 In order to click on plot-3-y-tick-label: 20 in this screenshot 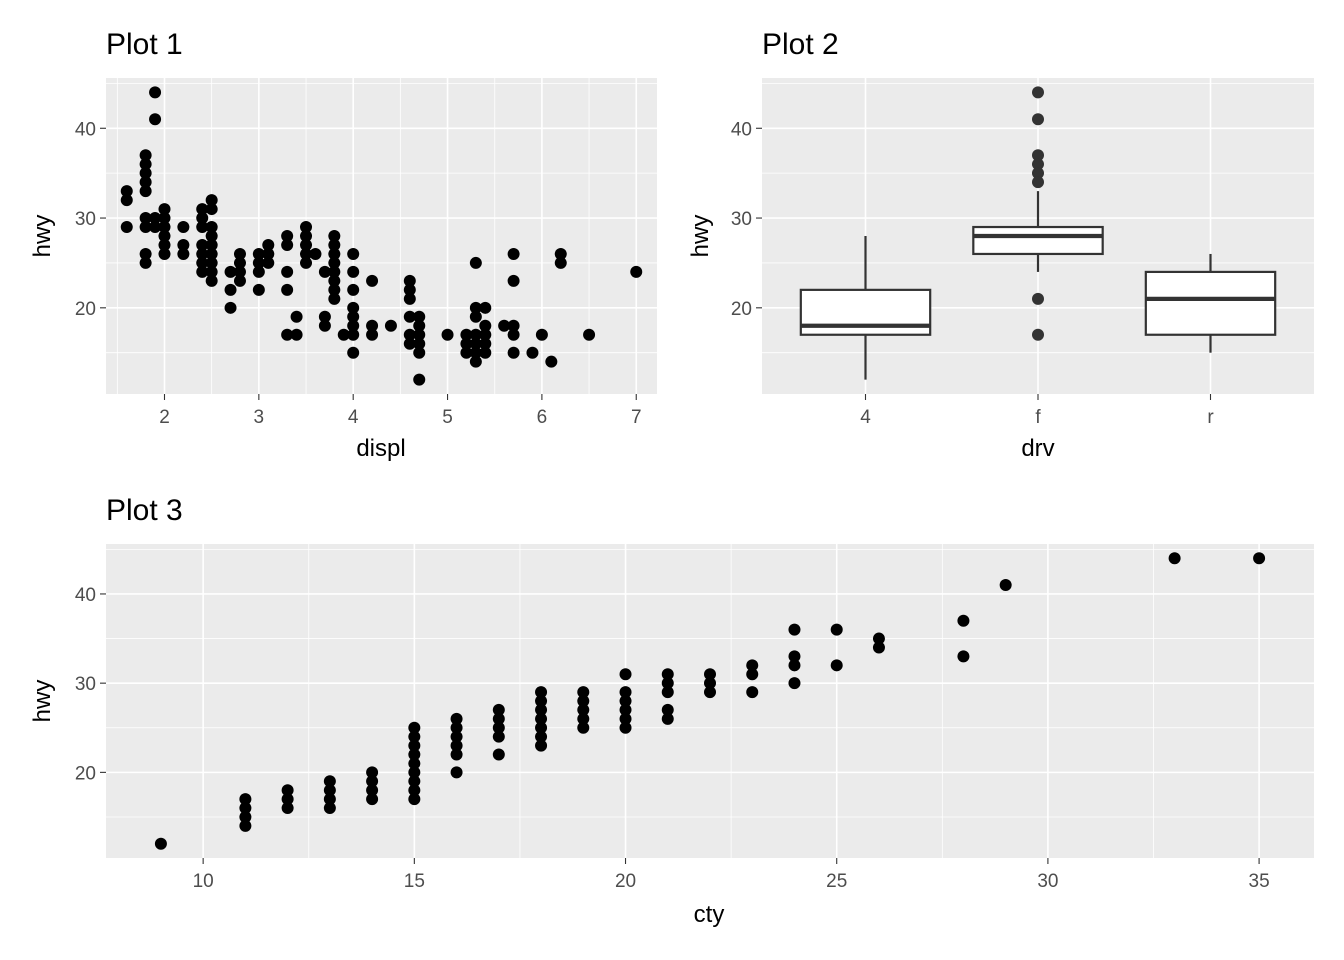, I will do `click(85, 773)`.